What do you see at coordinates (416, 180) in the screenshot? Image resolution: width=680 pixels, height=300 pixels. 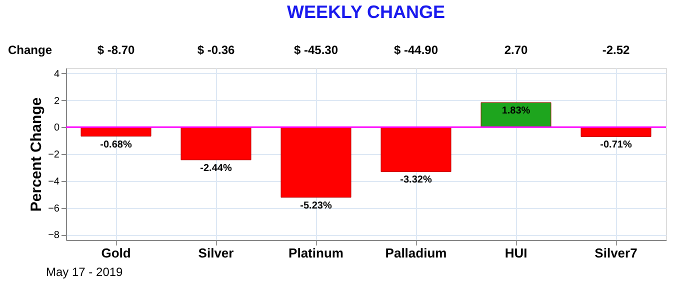 I see `data-label: -3.32%` at bounding box center [416, 180].